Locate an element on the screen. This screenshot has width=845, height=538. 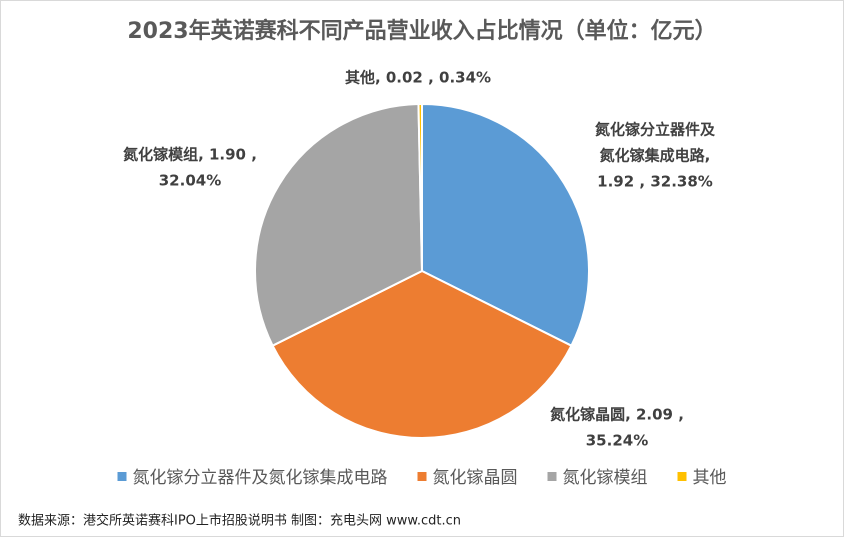
legend-label: 氮化镓晶圆 is located at coordinates (475, 478).